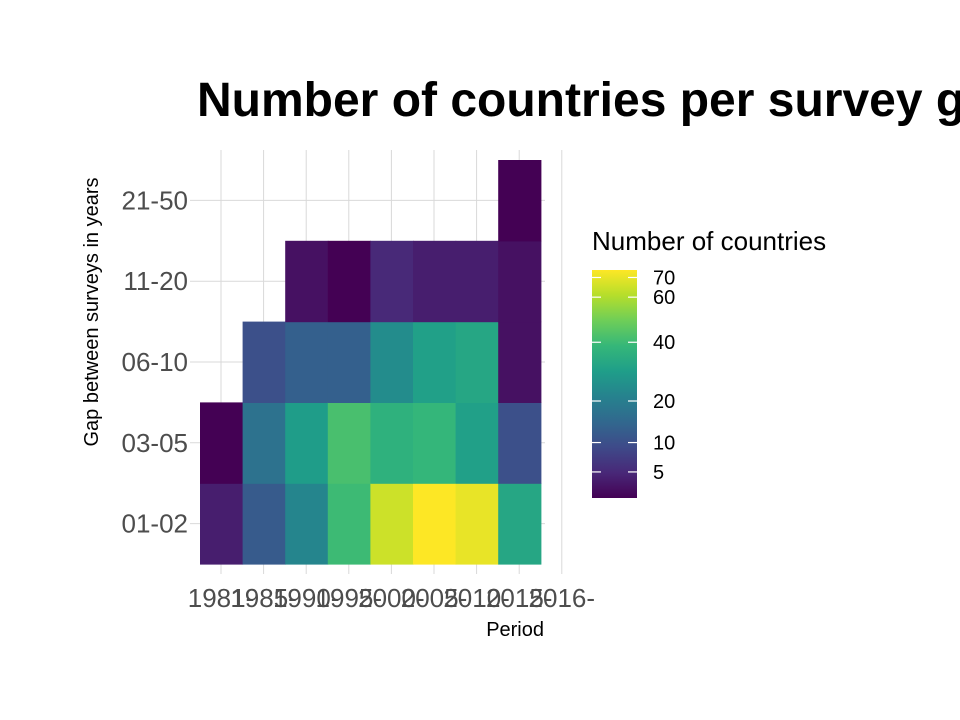 The height and width of the screenshot is (720, 960). Describe the element at coordinates (664, 444) in the screenshot. I see `legend-tick-label: 10` at that location.